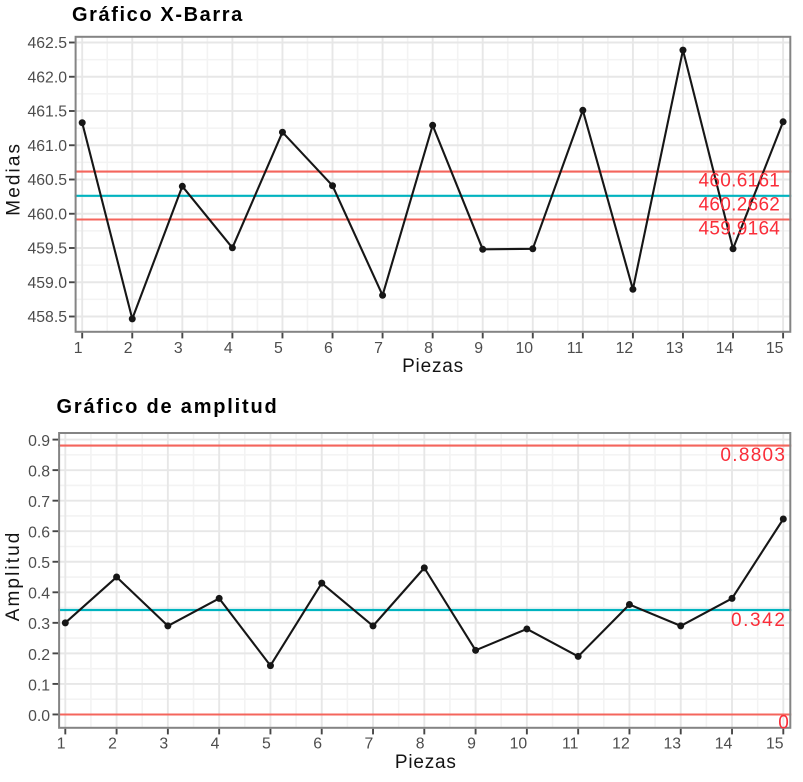  I want to click on svg-text: 458.5, so click(47, 317).